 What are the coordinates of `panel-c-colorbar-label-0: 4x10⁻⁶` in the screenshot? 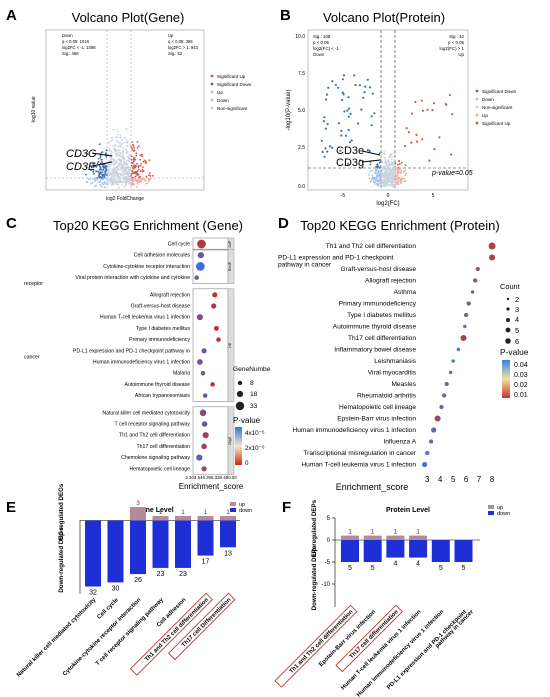 It's located at (255, 433).